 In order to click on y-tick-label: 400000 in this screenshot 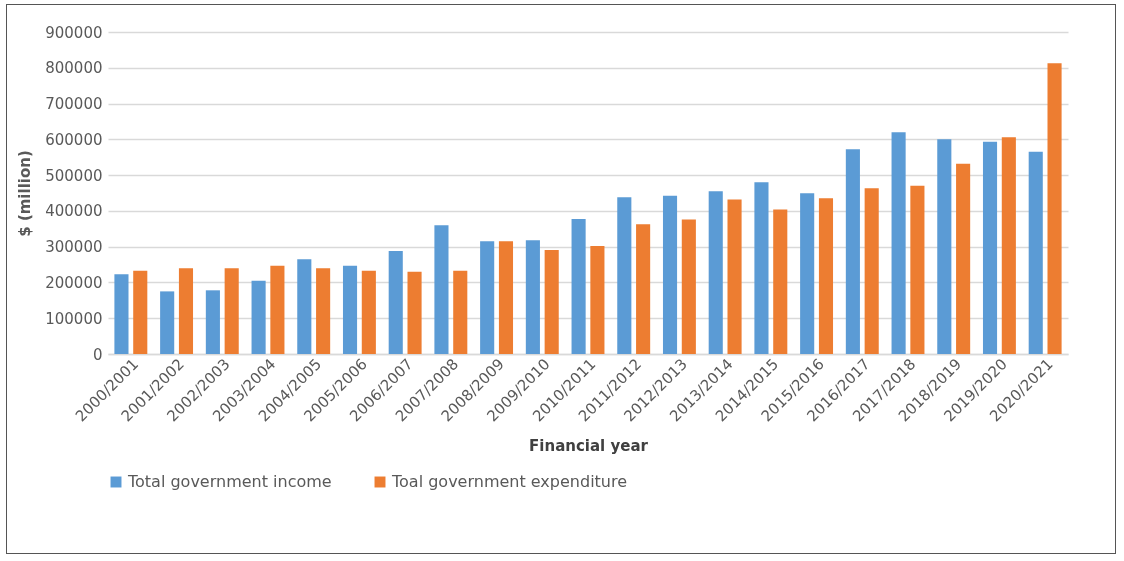, I will do `click(74, 211)`.